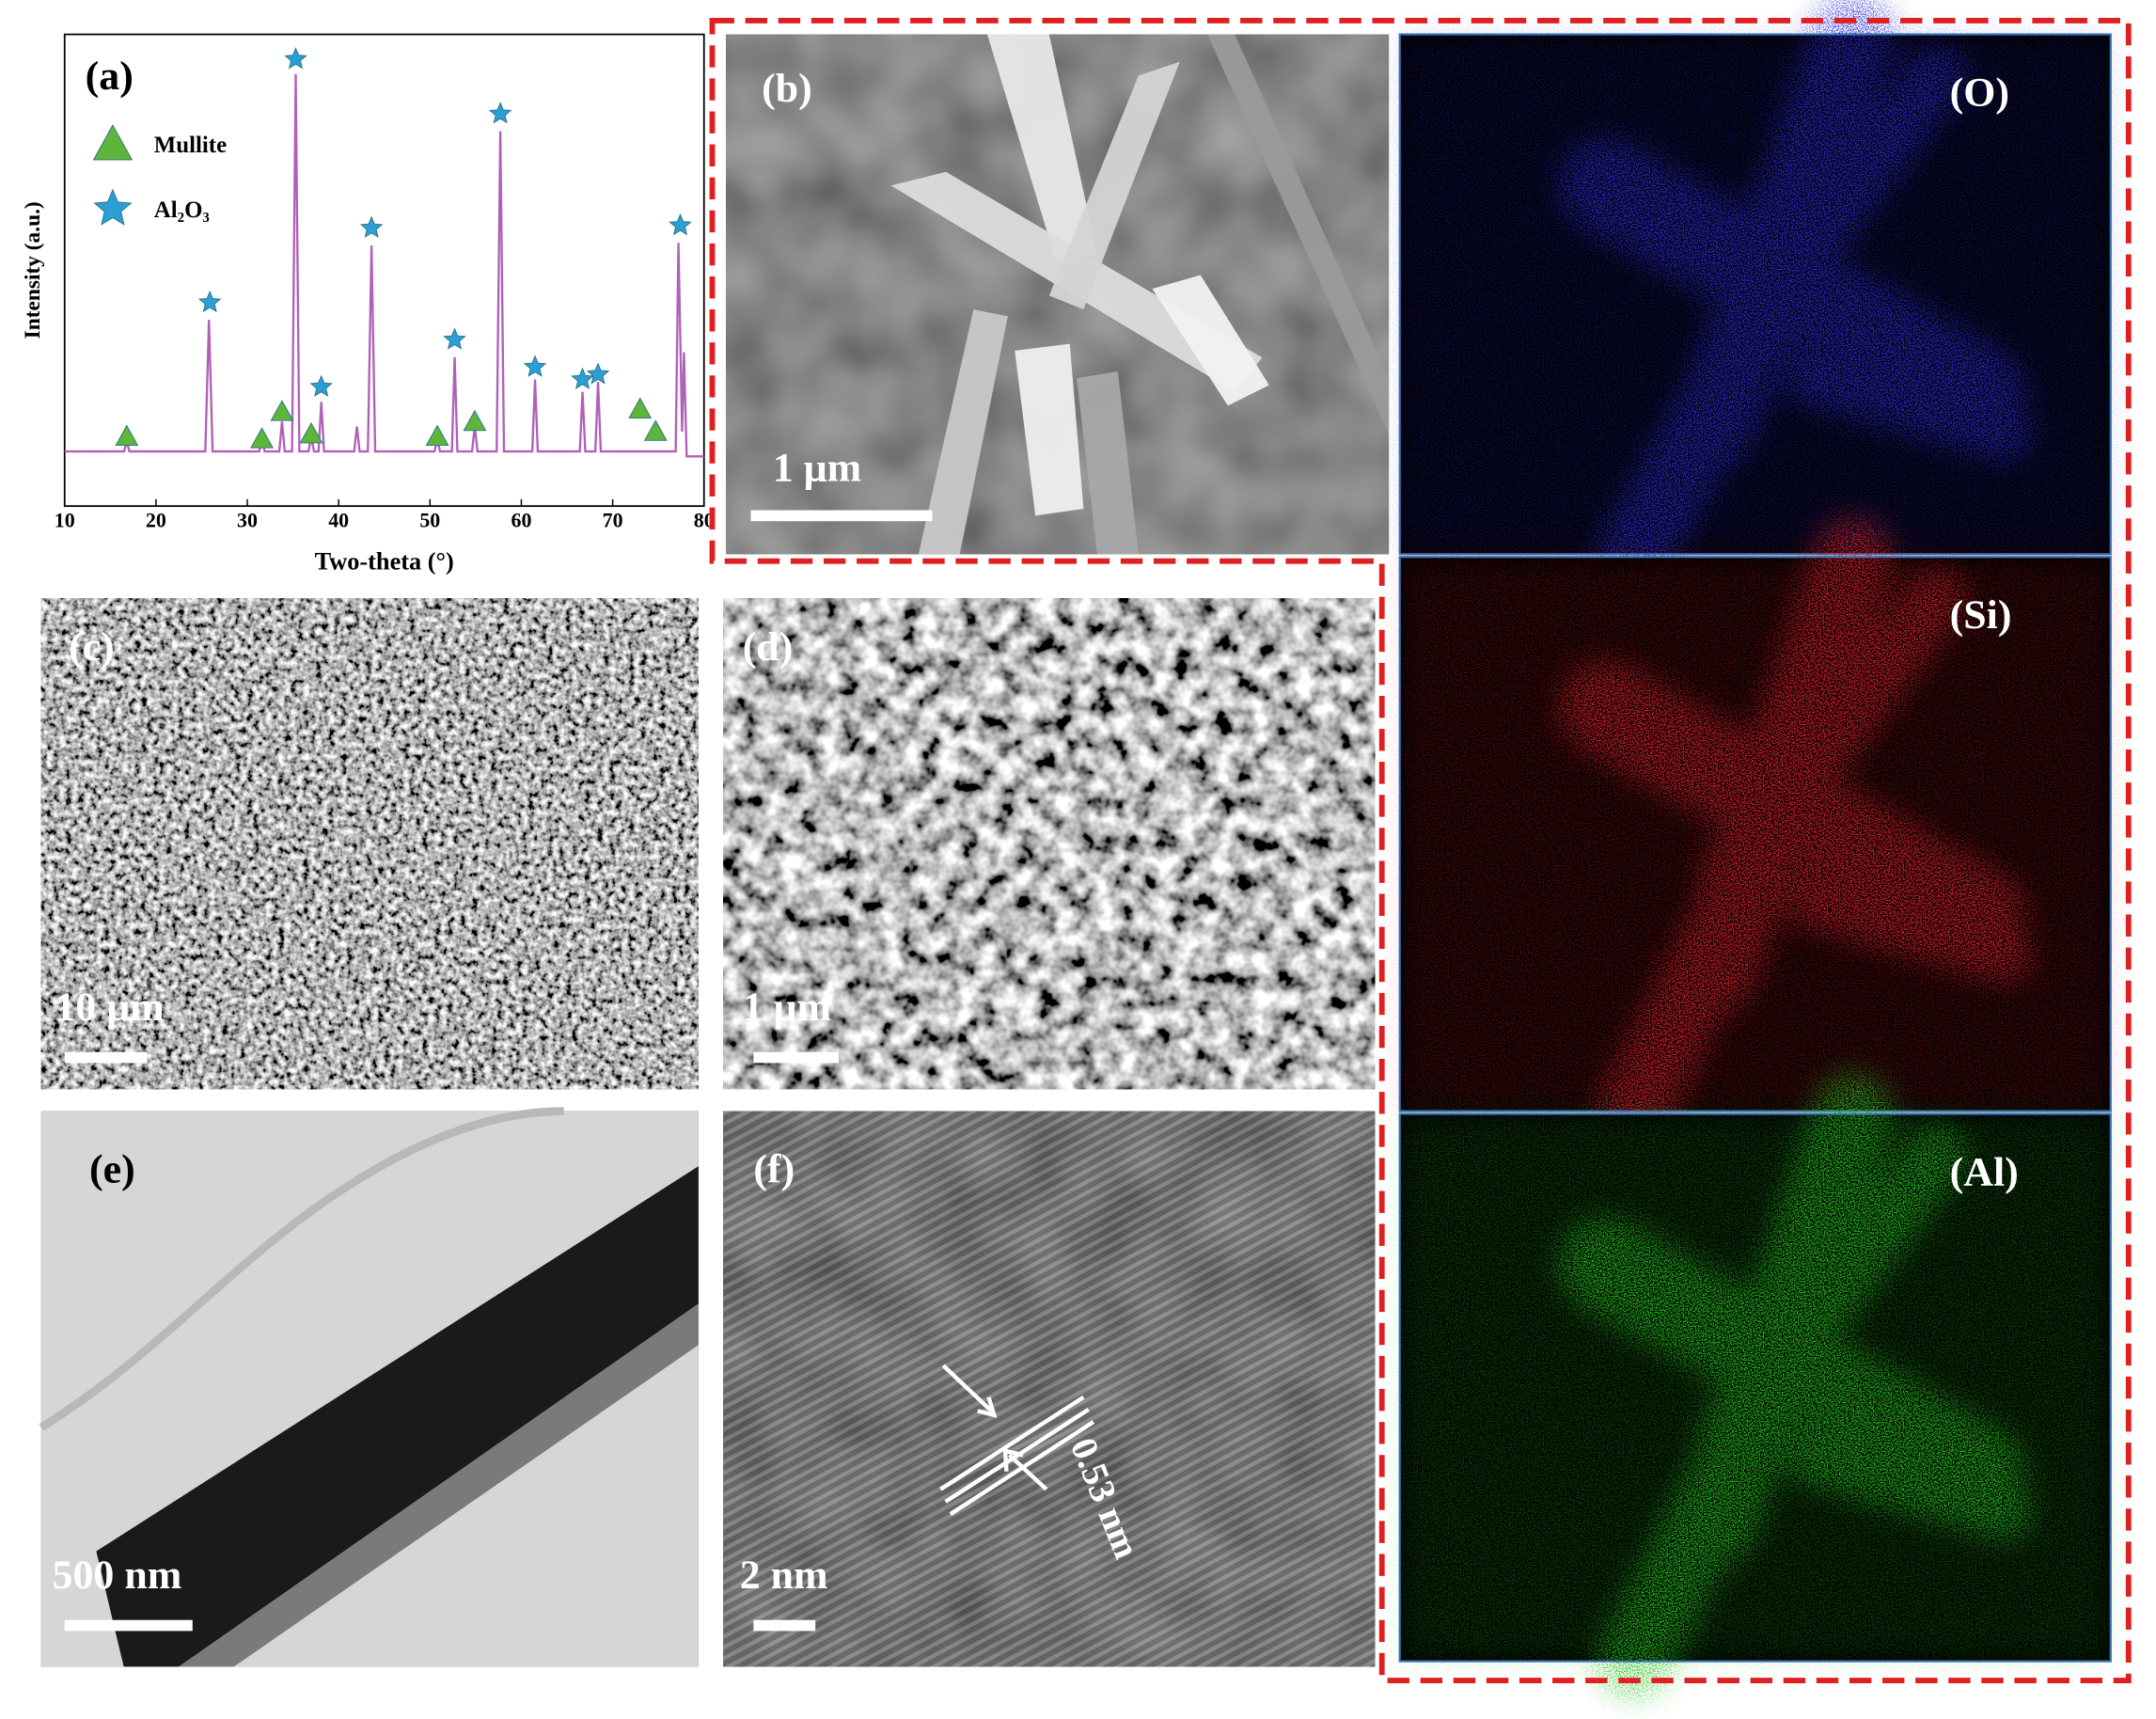  What do you see at coordinates (190, 146) in the screenshot?
I see `legend-label: Mullite` at bounding box center [190, 146].